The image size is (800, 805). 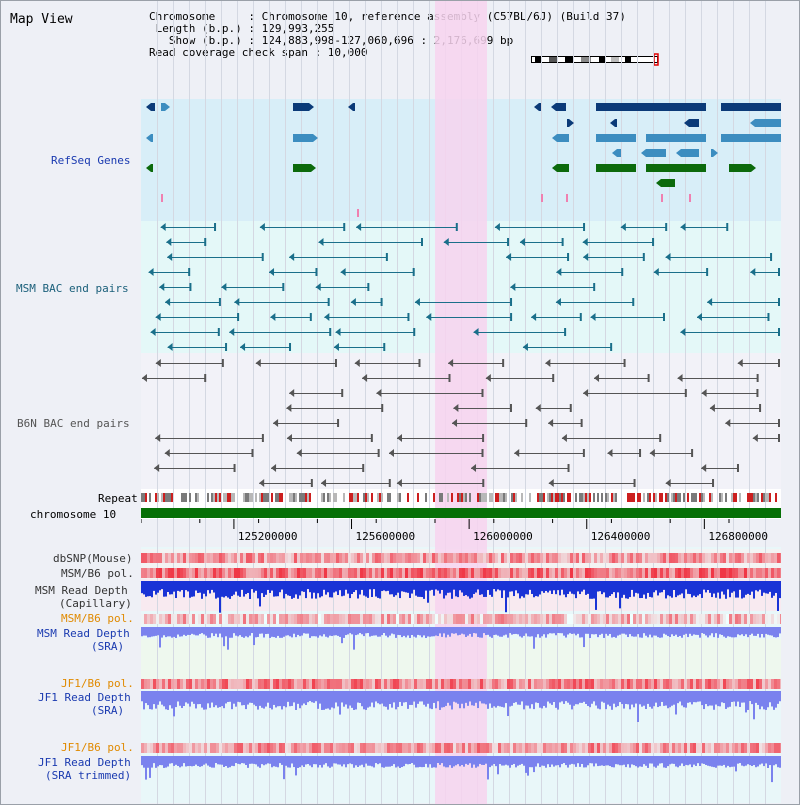 I want to click on repeat-track, so click(x=459, y=497).